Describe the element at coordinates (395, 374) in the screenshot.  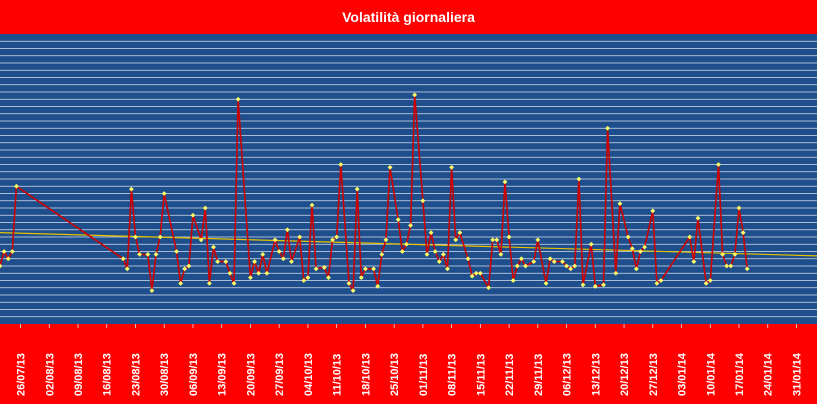
I see `x-tick-label: 25/10/13` at that location.